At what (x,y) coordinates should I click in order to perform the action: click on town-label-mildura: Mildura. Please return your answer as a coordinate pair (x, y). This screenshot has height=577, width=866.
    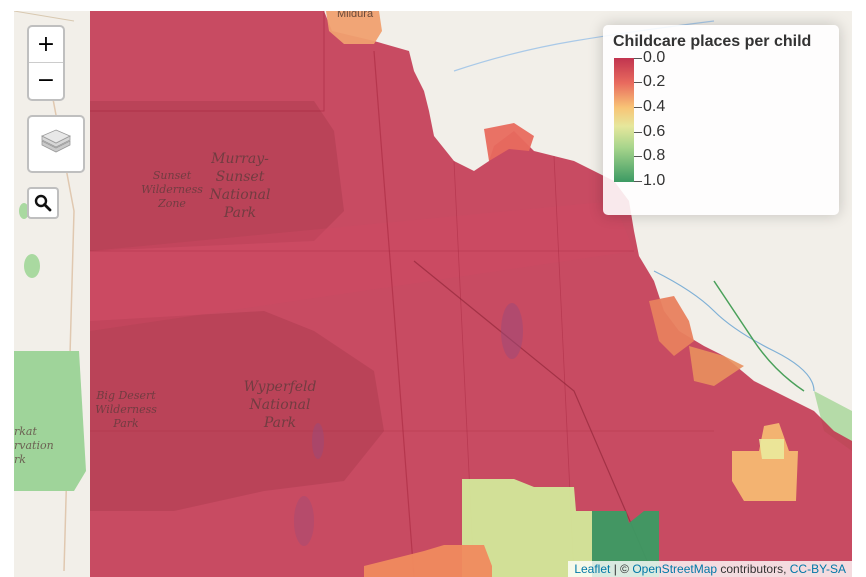
    Looking at the image, I should click on (355, 15).